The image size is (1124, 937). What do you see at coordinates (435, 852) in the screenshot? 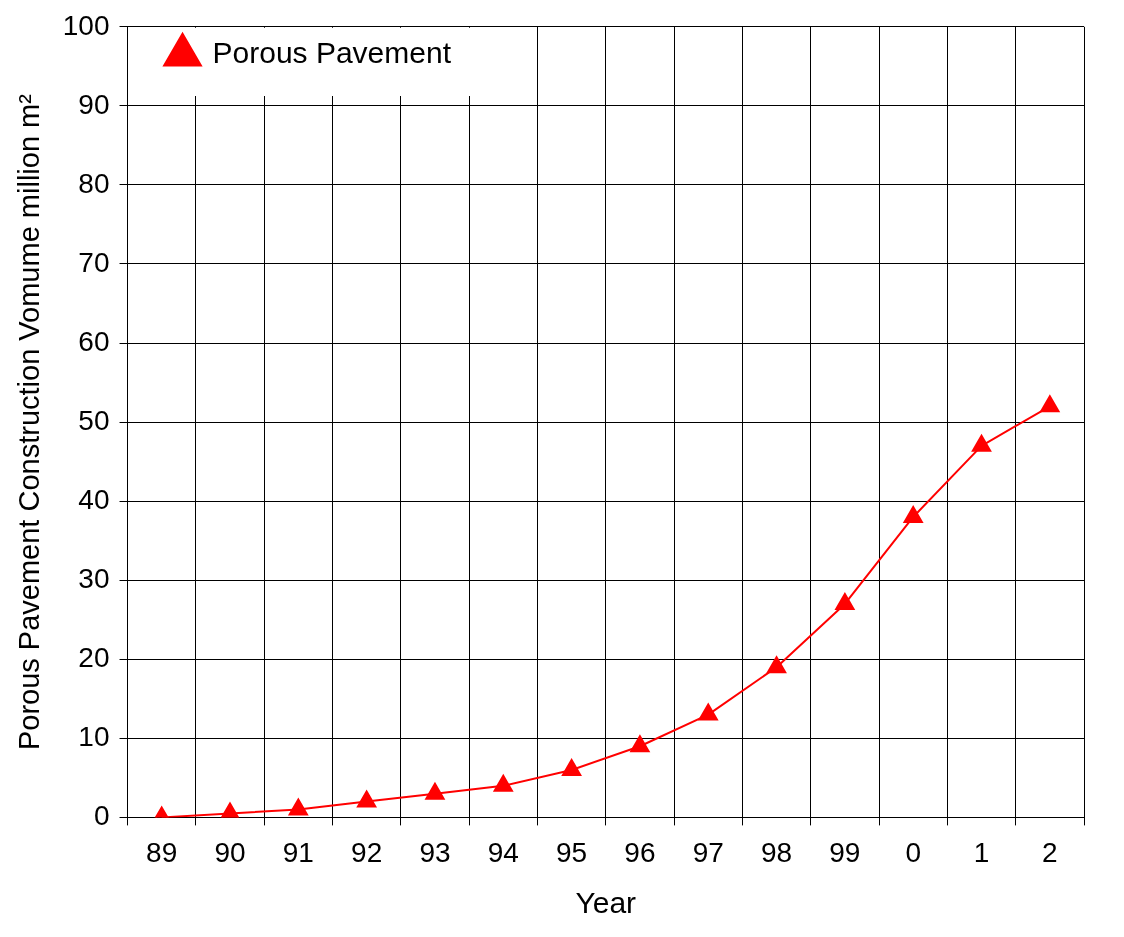
I see `x-tick-label: 93` at bounding box center [435, 852].